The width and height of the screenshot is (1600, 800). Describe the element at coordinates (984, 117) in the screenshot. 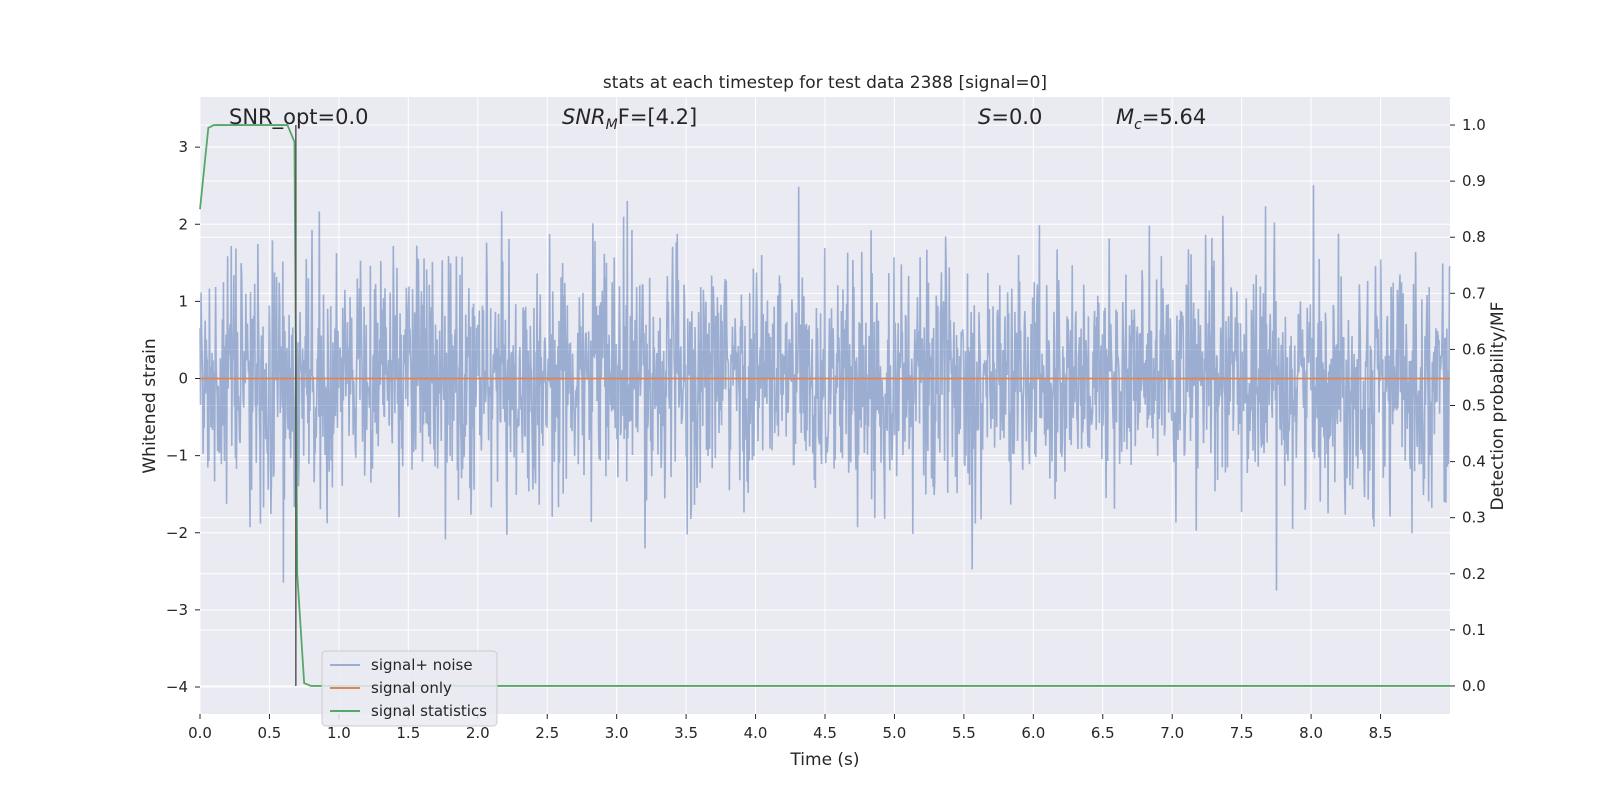

I see `annotation-s-prefix: S` at that location.